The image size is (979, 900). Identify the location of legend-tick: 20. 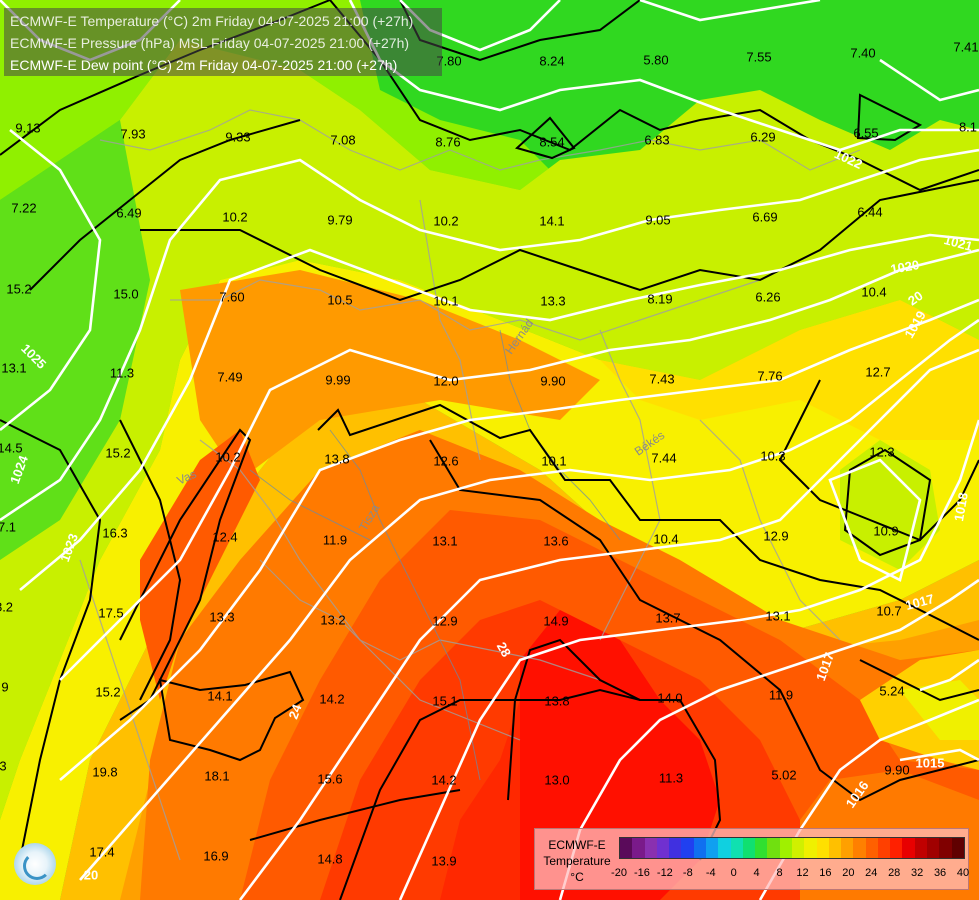
(848, 873).